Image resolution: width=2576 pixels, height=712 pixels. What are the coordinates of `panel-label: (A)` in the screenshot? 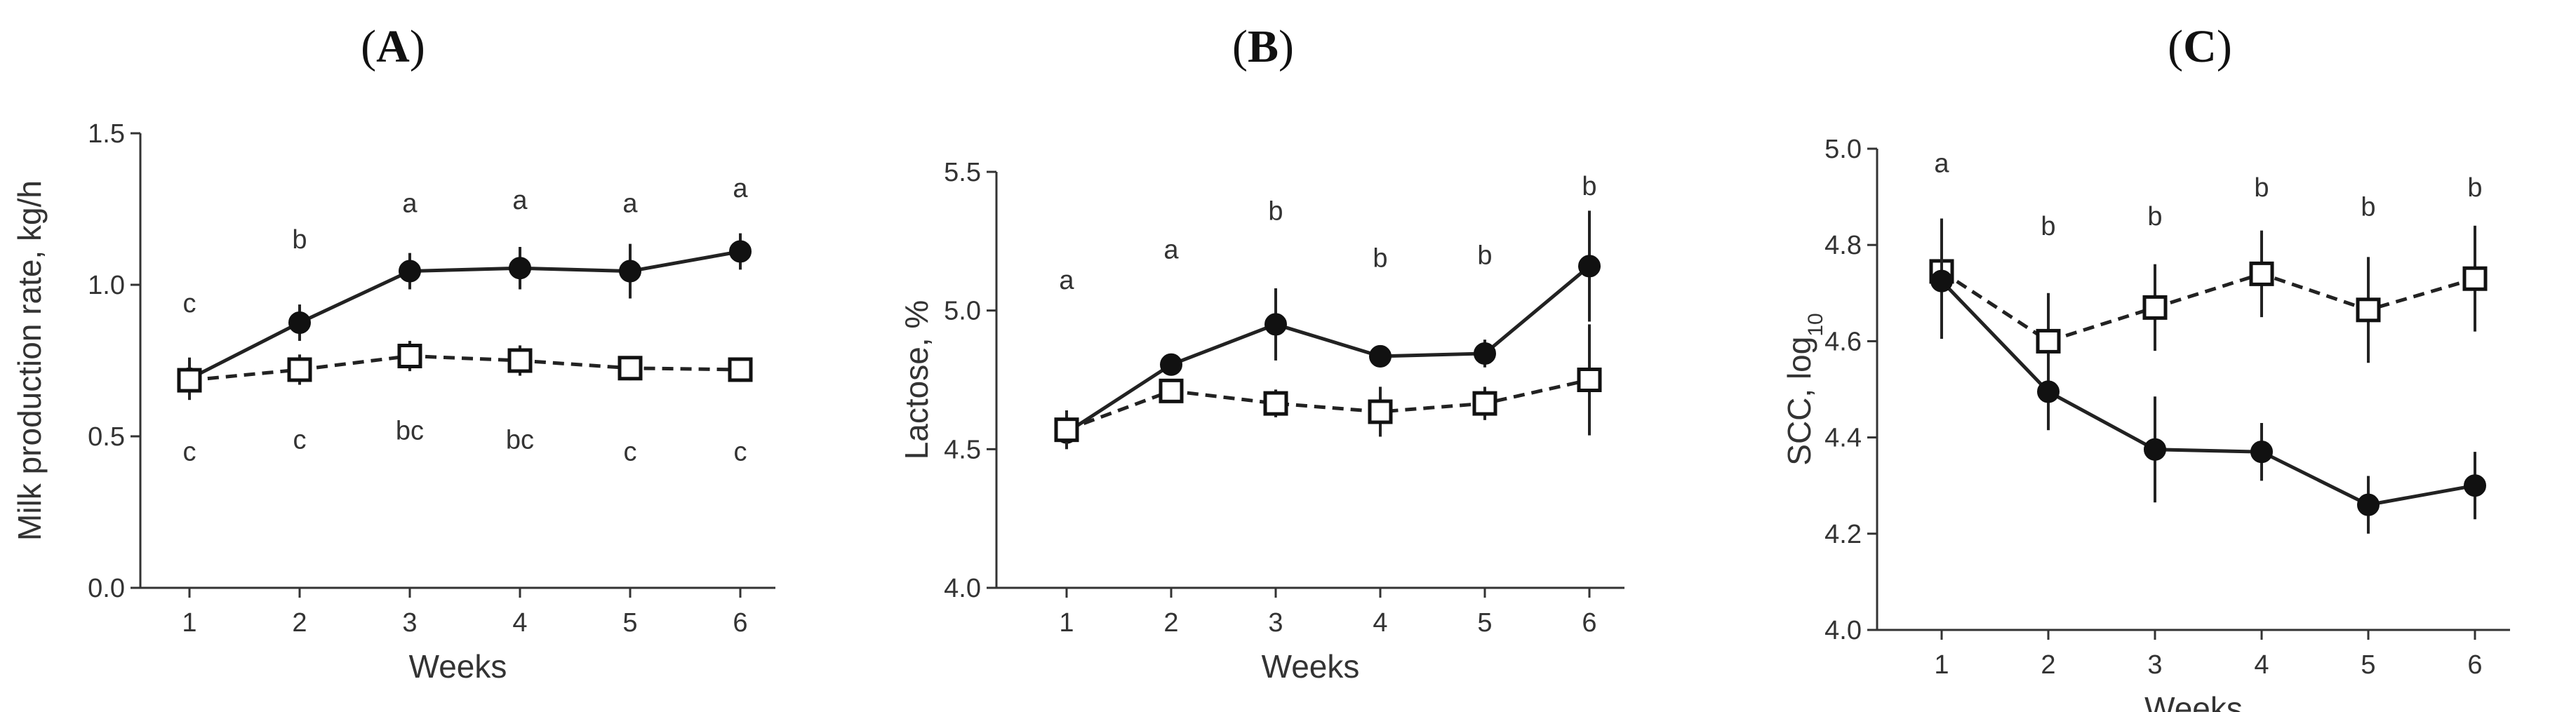 It's located at (393, 46).